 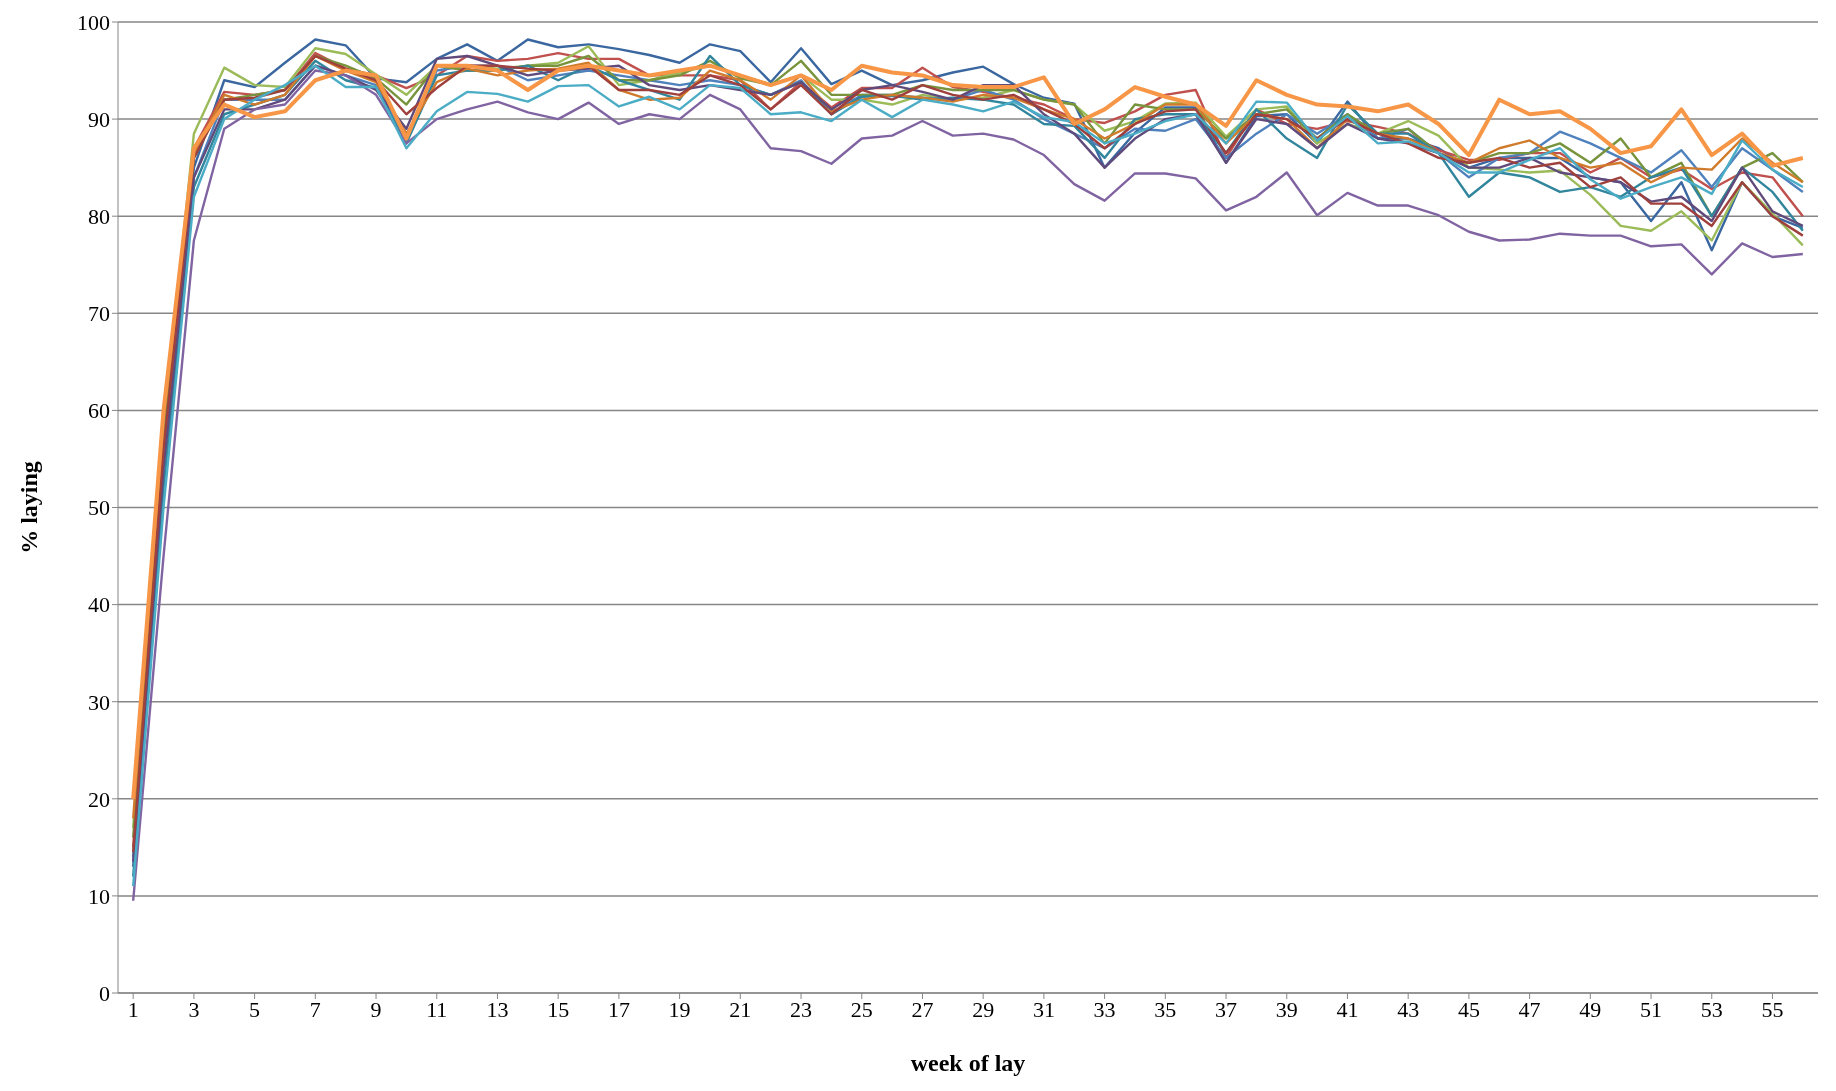 What do you see at coordinates (983, 1009) in the screenshot?
I see `x-tick-label: 29` at bounding box center [983, 1009].